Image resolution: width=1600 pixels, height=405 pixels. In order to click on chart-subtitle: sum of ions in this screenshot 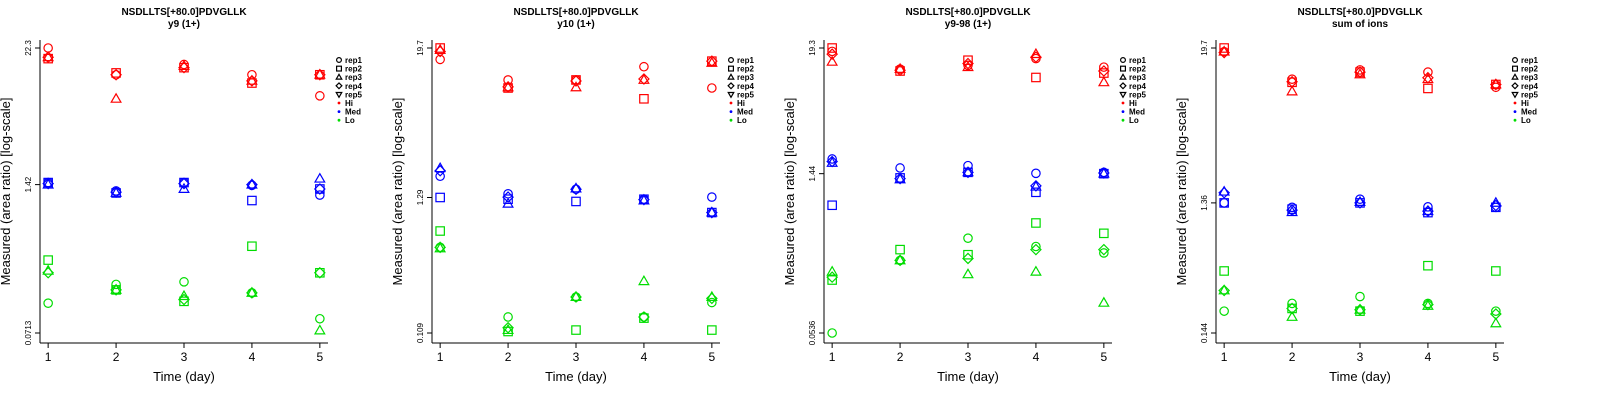, I will do `click(1360, 24)`.